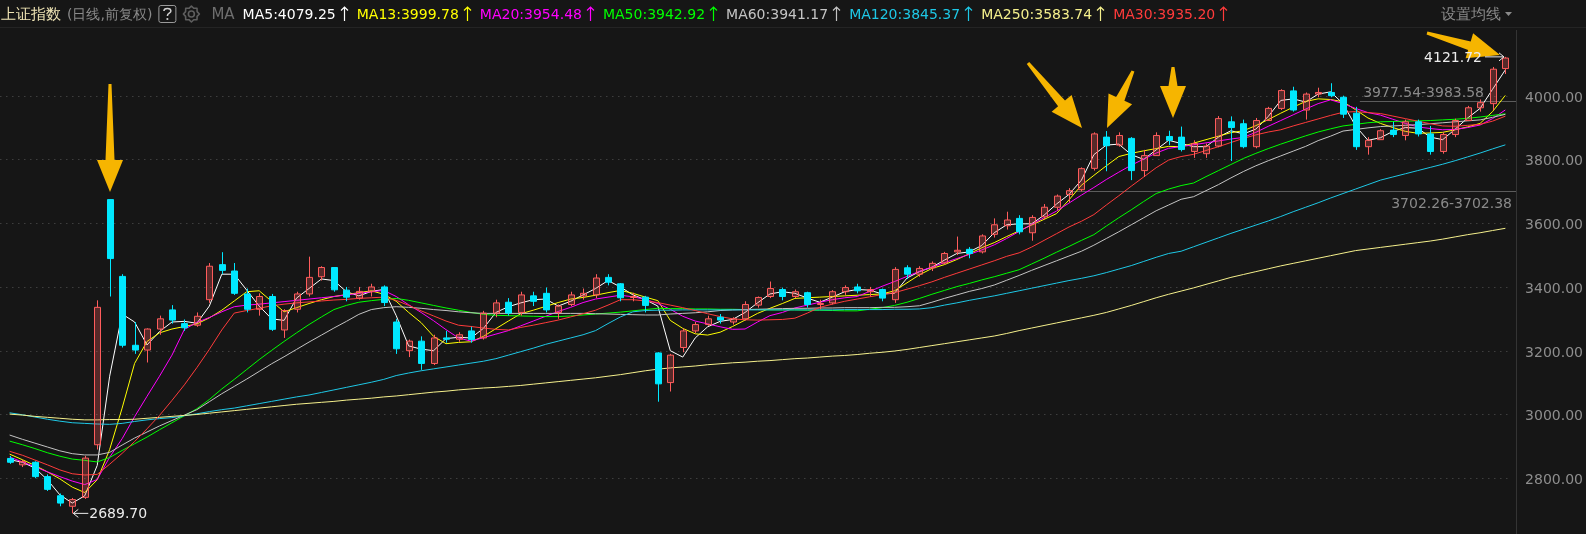 This screenshot has height=534, width=1586. What do you see at coordinates (1554, 96) in the screenshot?
I see `y-tick-label: 4000.00` at bounding box center [1554, 96].